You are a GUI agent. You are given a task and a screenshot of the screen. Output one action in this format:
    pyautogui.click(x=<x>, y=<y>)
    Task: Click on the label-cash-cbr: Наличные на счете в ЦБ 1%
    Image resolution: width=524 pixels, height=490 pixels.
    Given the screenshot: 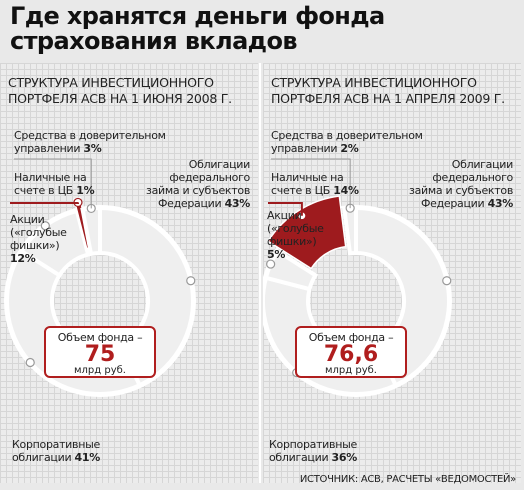 What is the action you would take?
    pyautogui.click(x=54, y=184)
    